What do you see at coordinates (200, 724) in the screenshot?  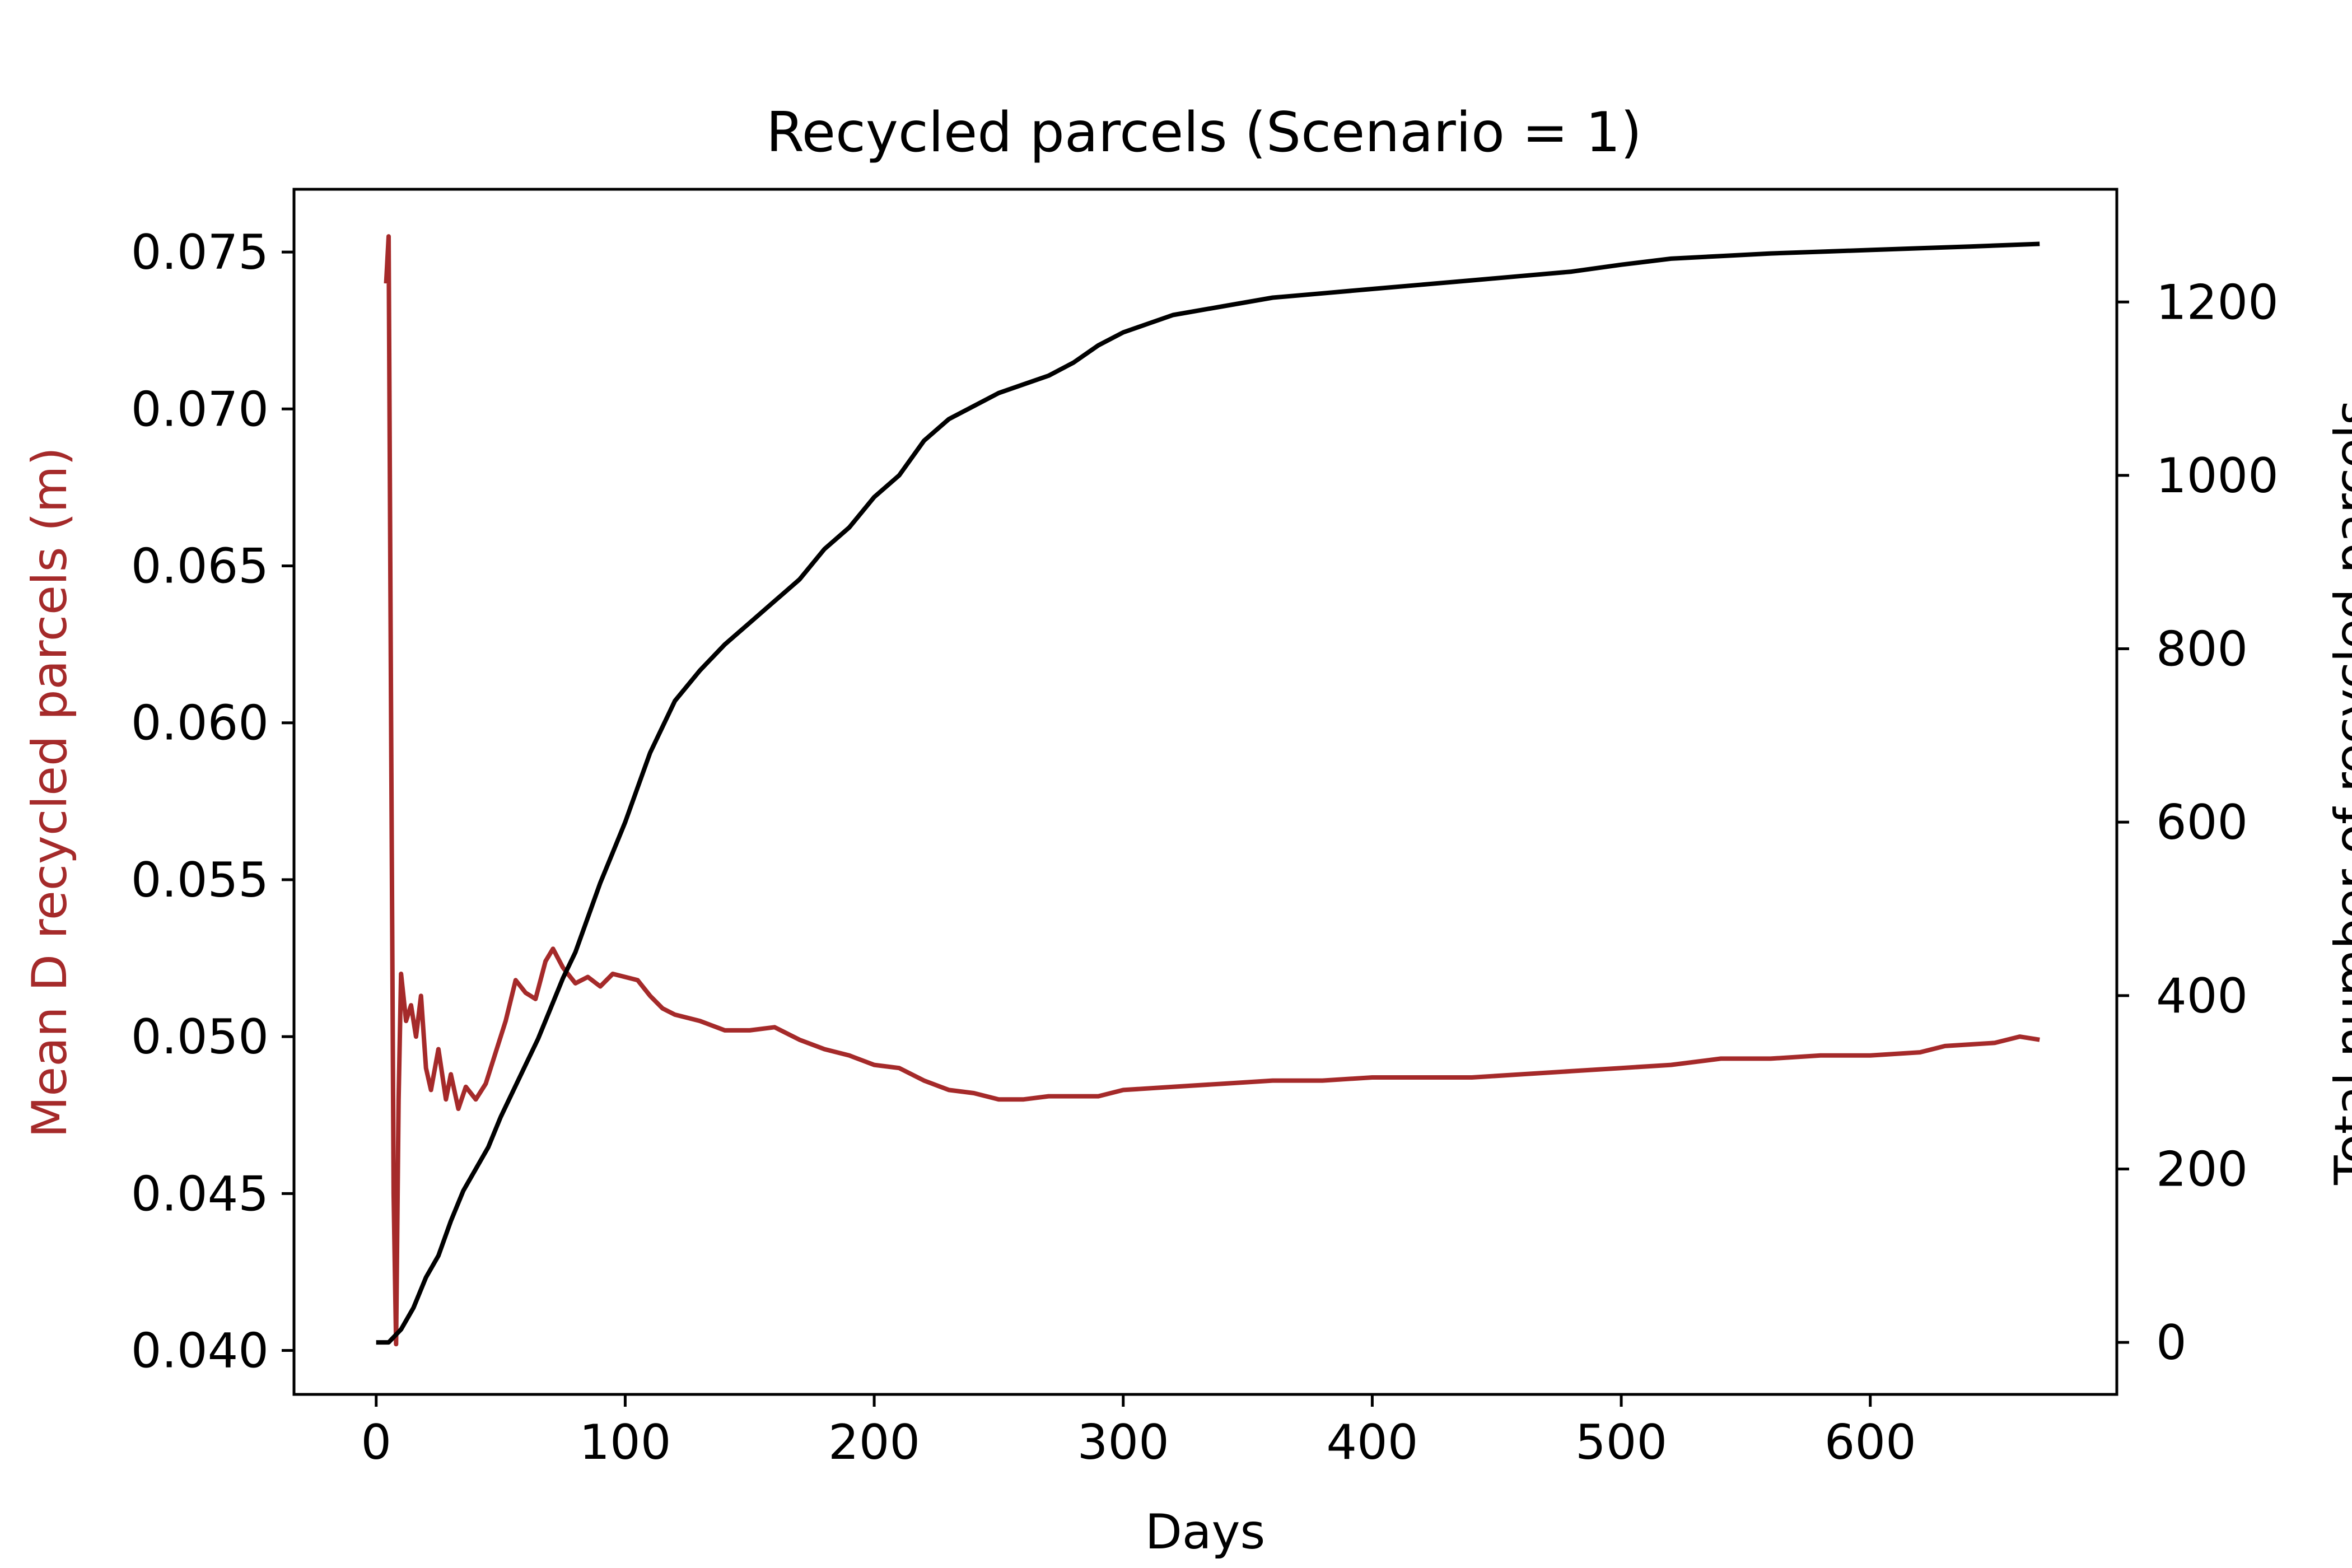 I see `y-left-tick-label: 0.060` at bounding box center [200, 724].